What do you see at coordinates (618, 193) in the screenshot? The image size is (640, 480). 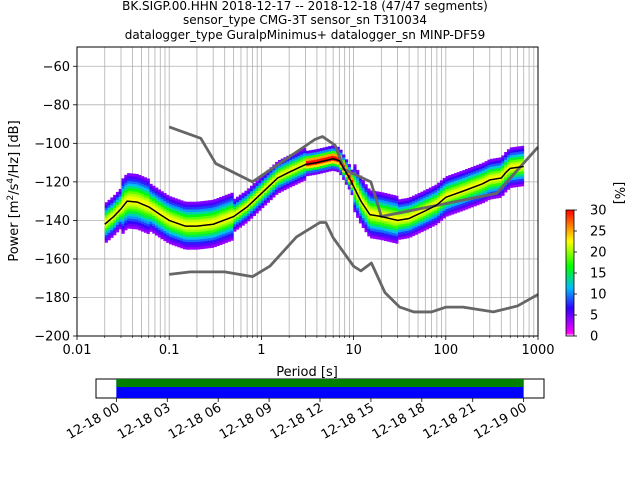 I see `colorbar-label: [%]` at bounding box center [618, 193].